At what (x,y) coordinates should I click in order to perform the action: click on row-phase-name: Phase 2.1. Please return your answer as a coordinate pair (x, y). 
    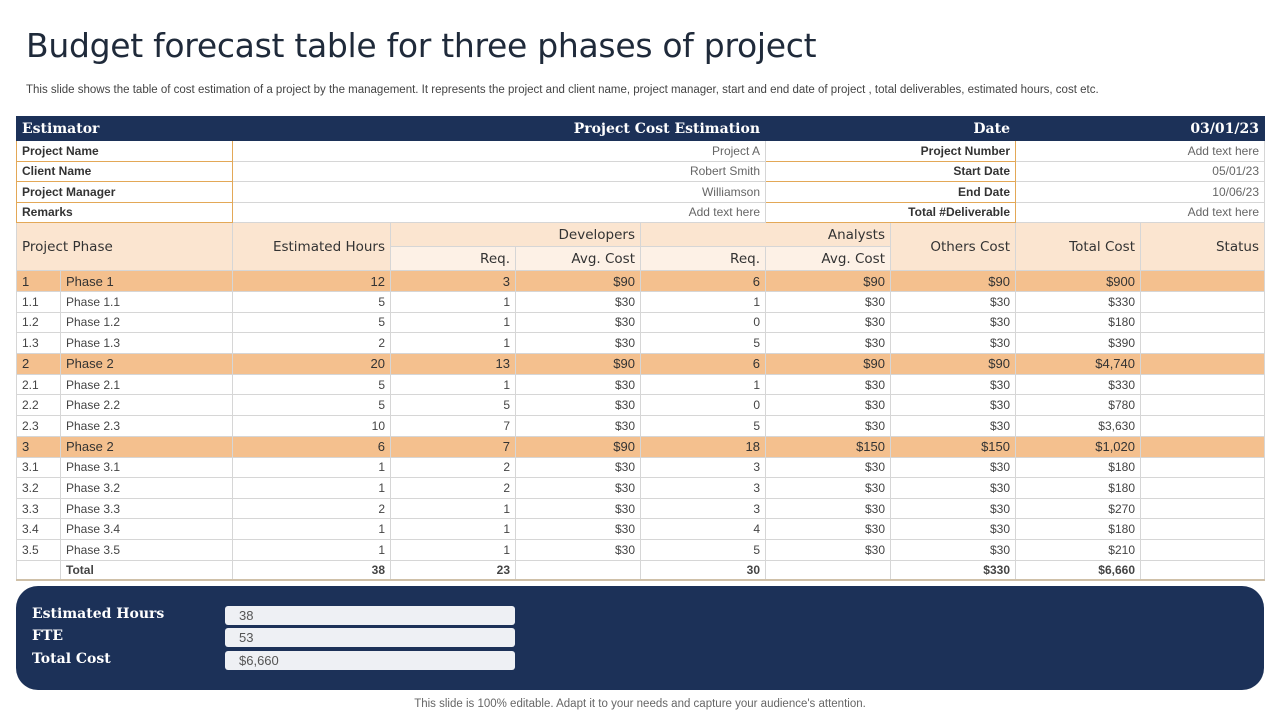
    Looking at the image, I should click on (146, 384).